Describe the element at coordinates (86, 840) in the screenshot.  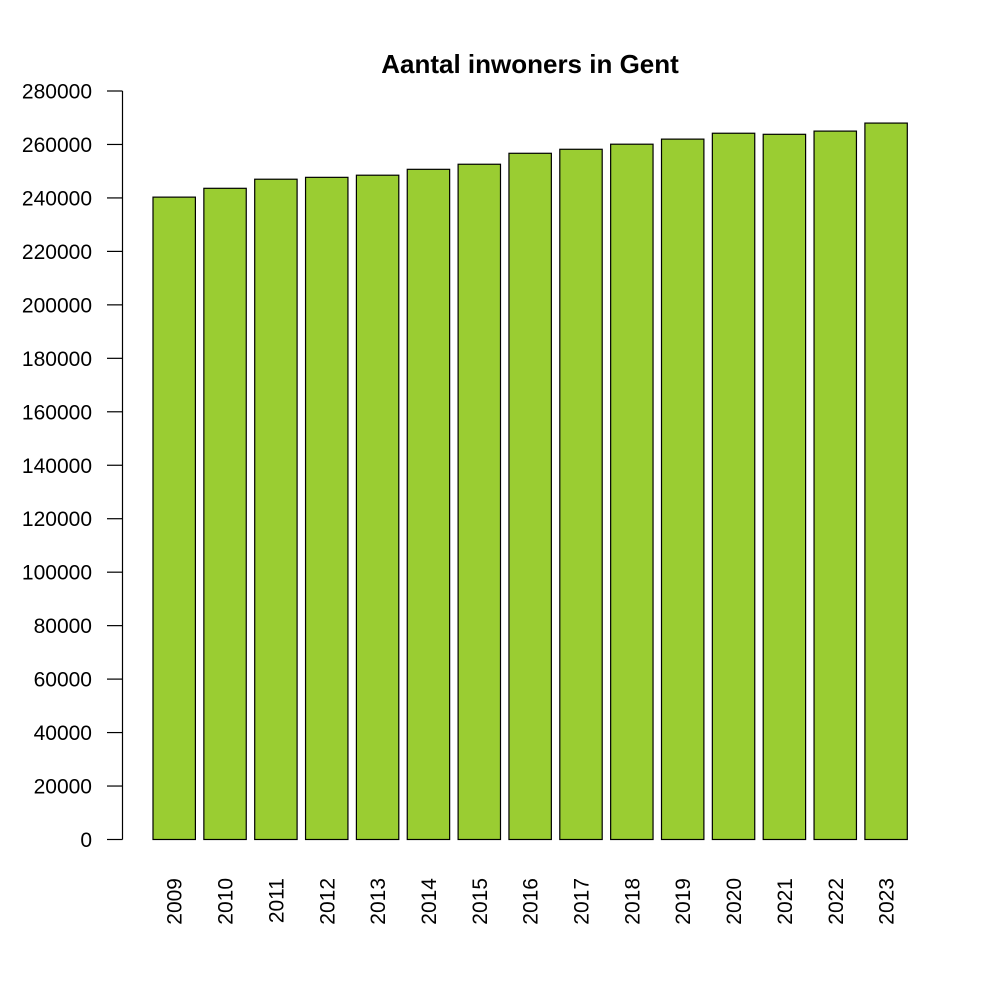
I see `y-tick-label: 0` at that location.